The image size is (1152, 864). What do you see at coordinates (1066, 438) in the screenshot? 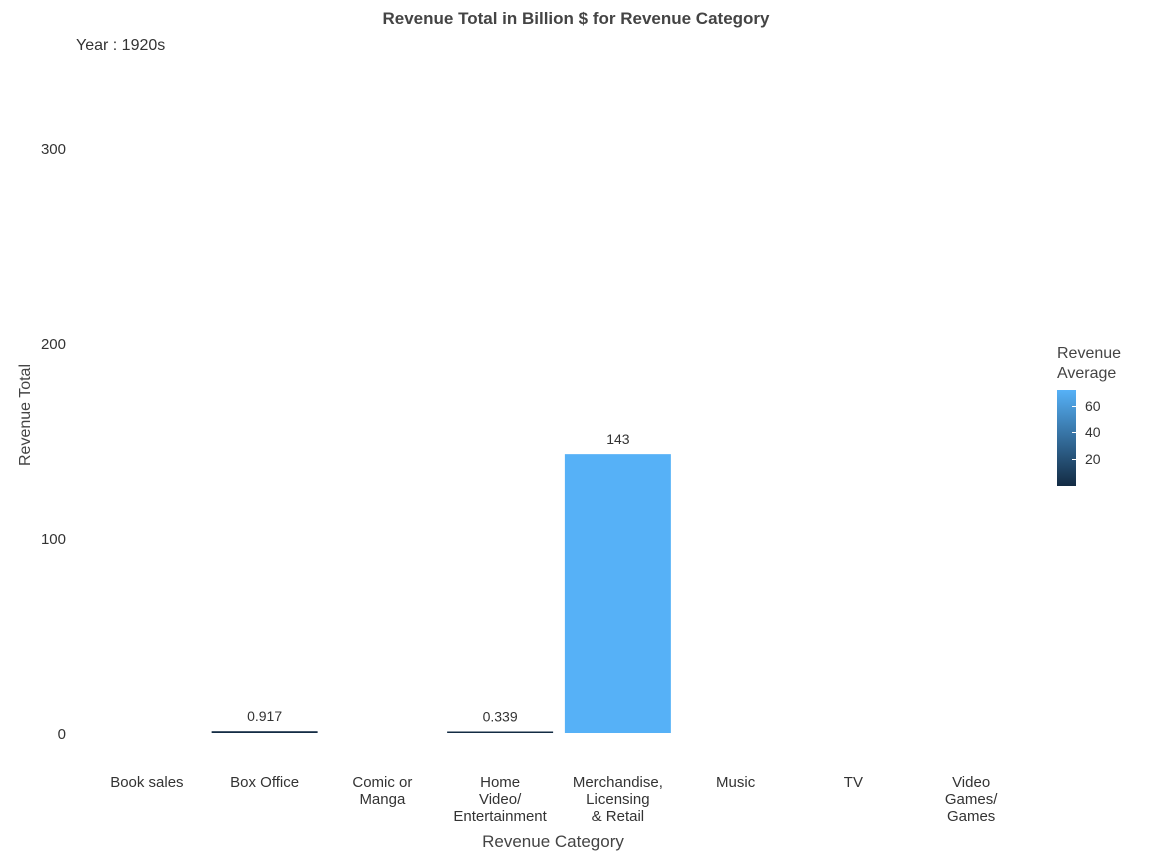
I see `legend-colorbar` at bounding box center [1066, 438].